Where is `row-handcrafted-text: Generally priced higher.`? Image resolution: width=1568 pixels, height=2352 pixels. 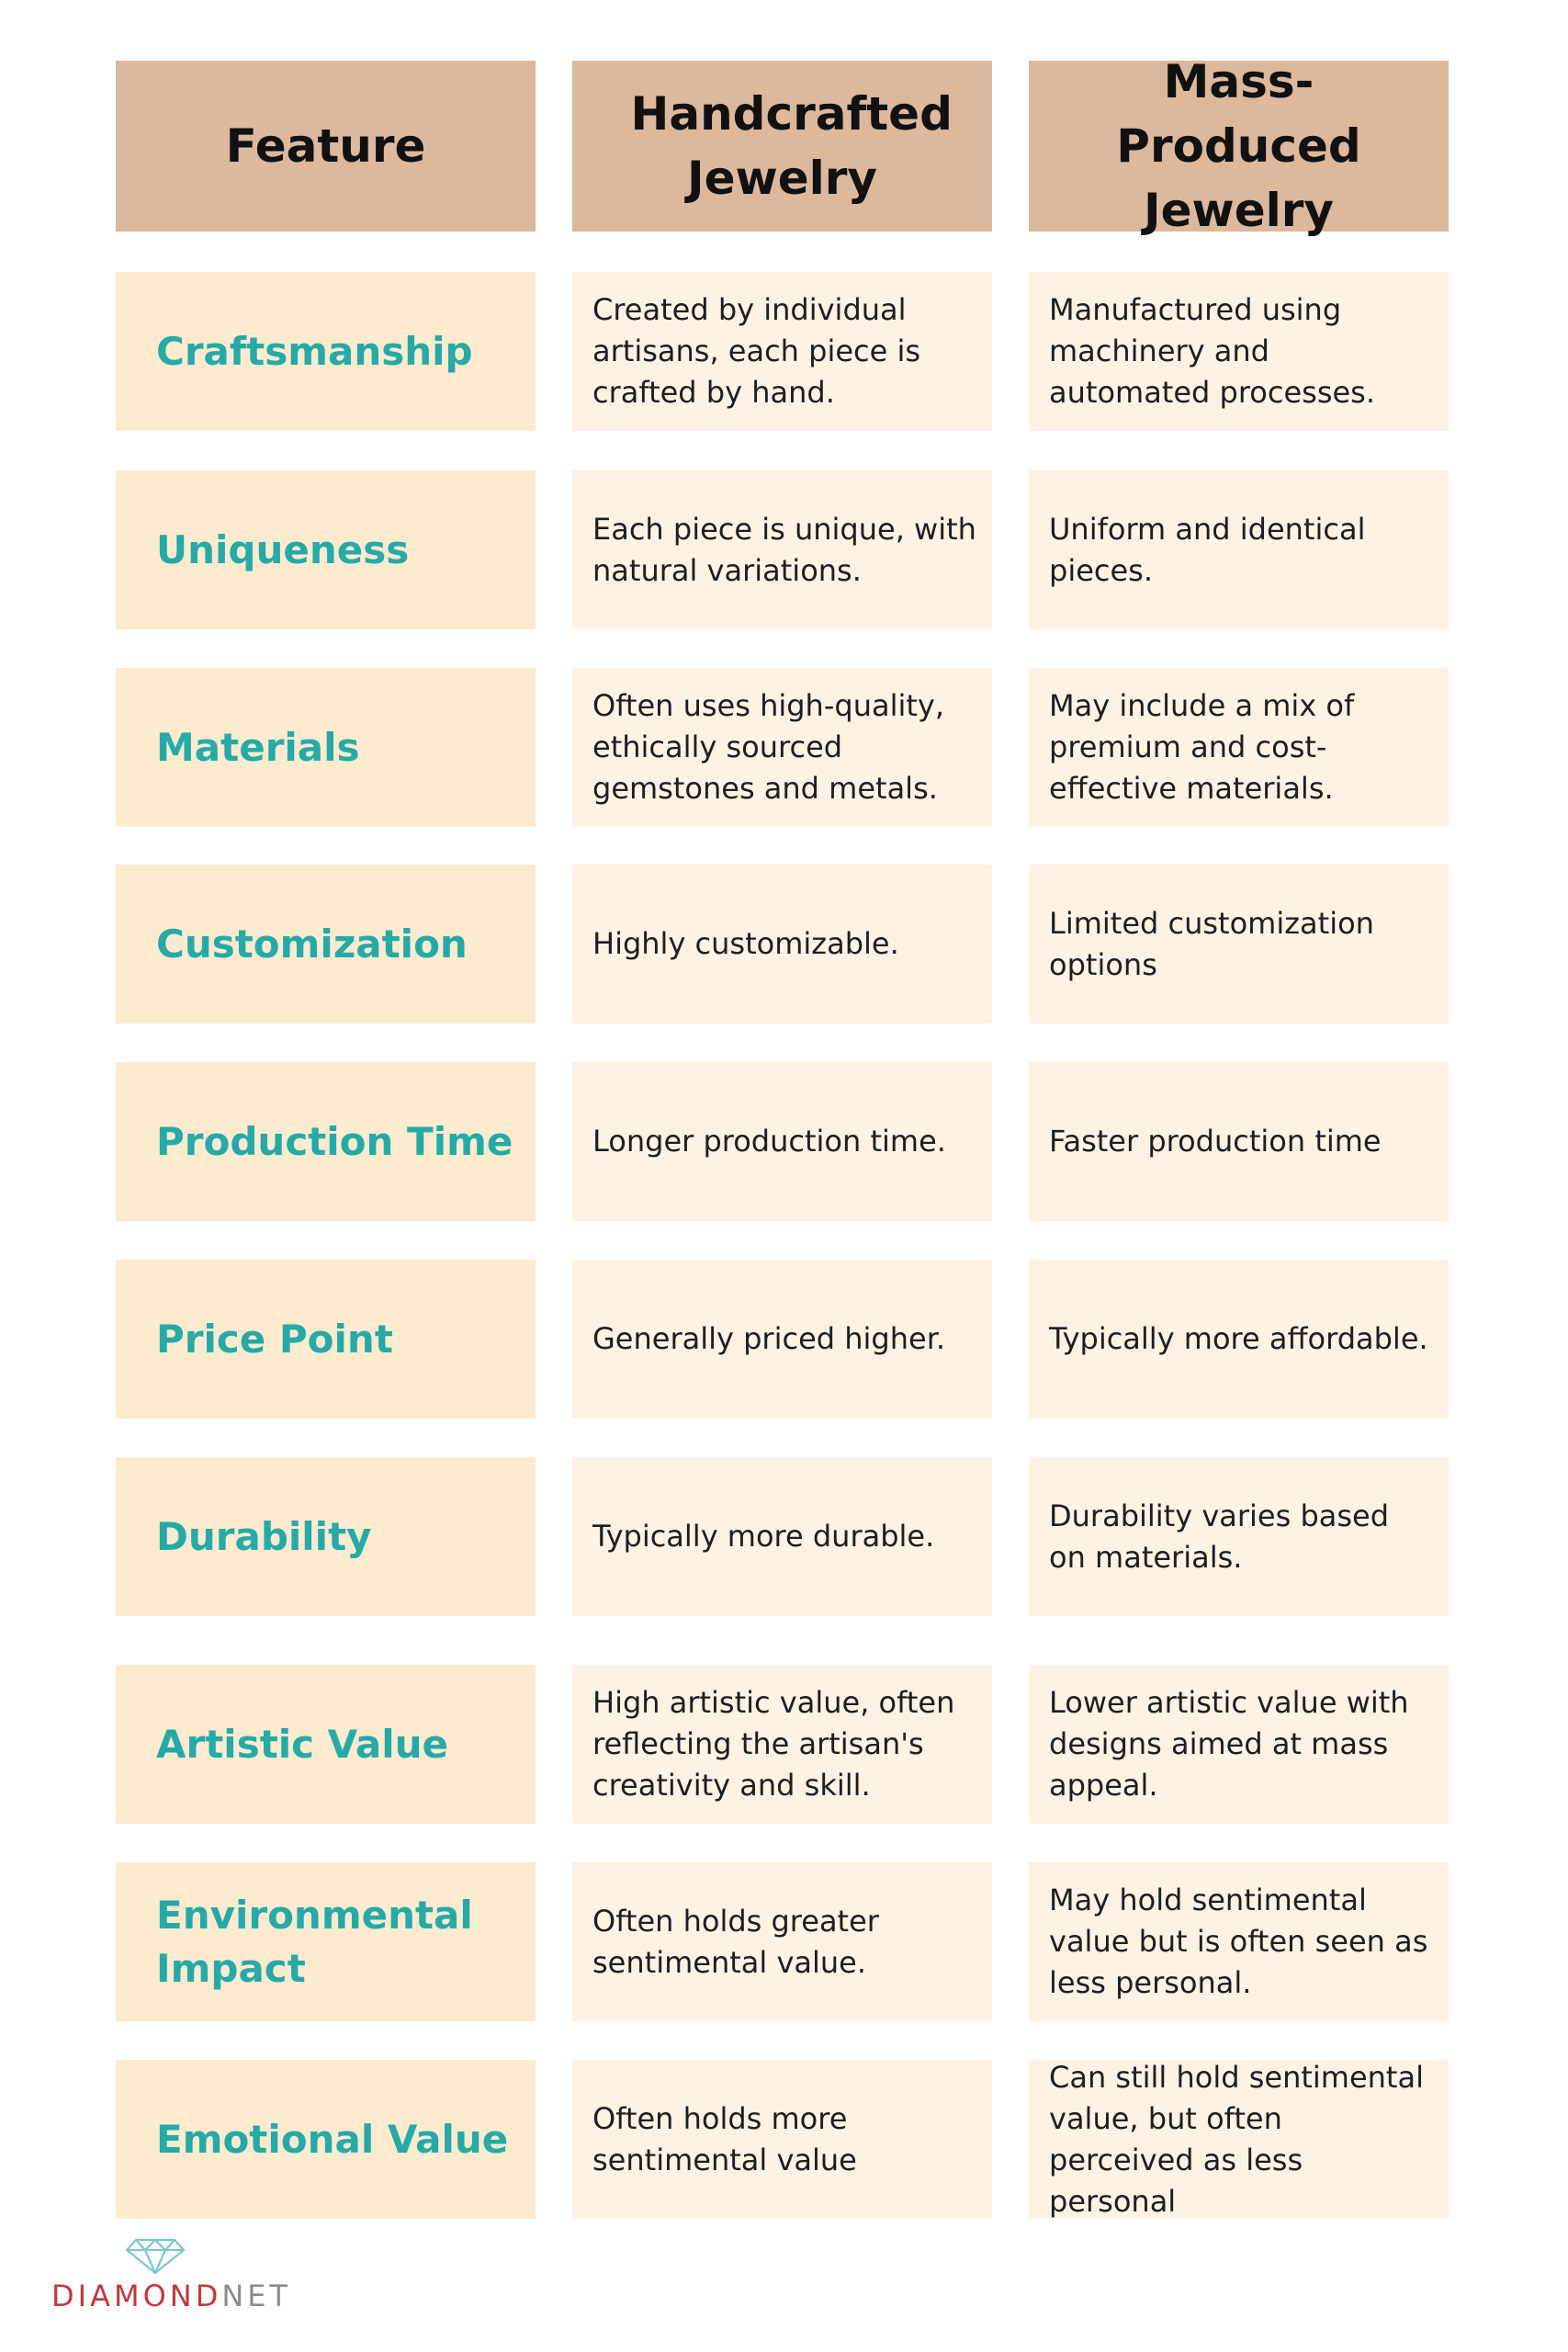 row-handcrafted-text: Generally priced higher. is located at coordinates (769, 1338).